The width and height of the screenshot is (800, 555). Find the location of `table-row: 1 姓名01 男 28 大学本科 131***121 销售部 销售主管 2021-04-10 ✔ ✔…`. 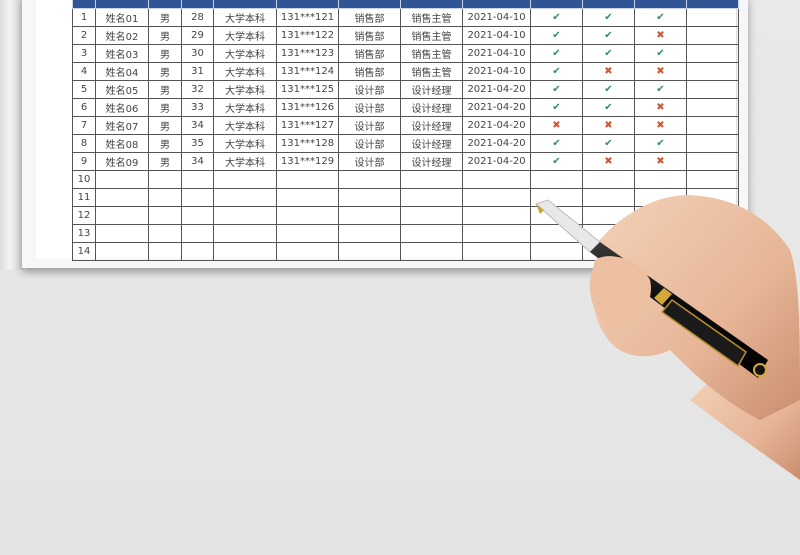

table-row: 1 姓名01 男 28 大学本科 131***121 销售部 销售主管 2021-04-10 ✔ ✔… is located at coordinates (405, 17).